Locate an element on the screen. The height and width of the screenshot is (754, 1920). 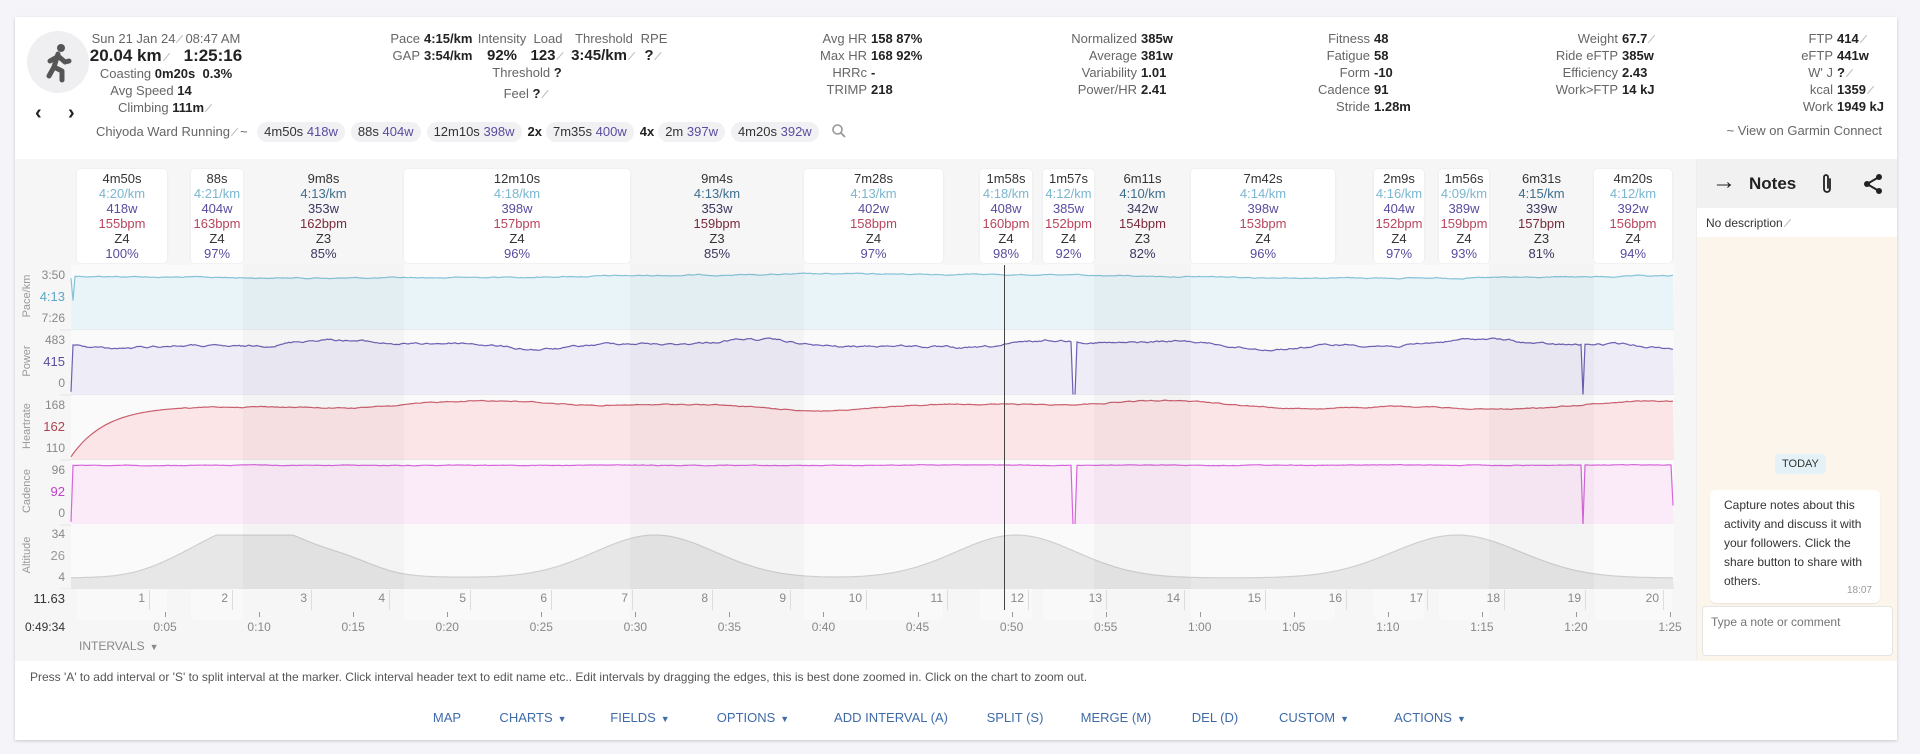
interval-tag-pill: 12m10s 398w is located at coordinates (474, 132).